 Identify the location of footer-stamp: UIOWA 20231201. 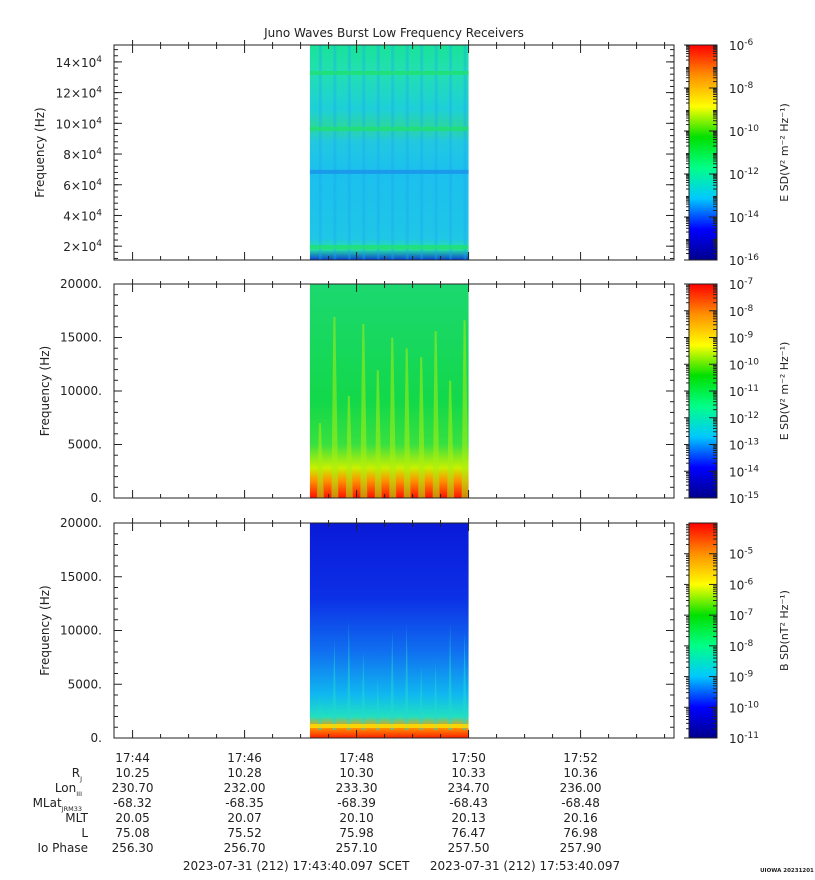
(787, 871).